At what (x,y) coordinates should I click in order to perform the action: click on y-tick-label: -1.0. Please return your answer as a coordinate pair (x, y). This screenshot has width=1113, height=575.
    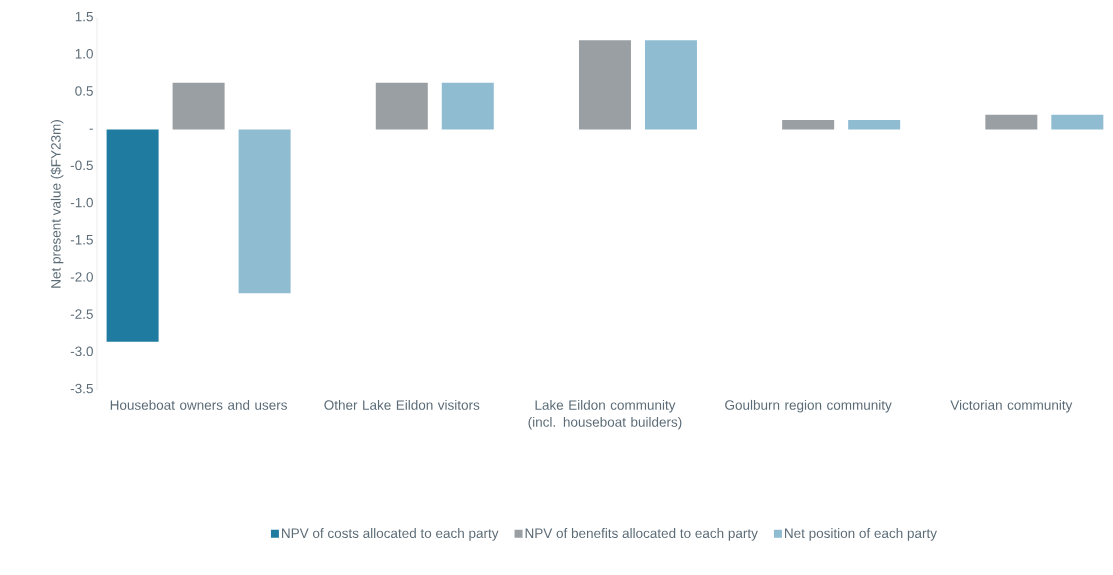
    Looking at the image, I should click on (81, 202).